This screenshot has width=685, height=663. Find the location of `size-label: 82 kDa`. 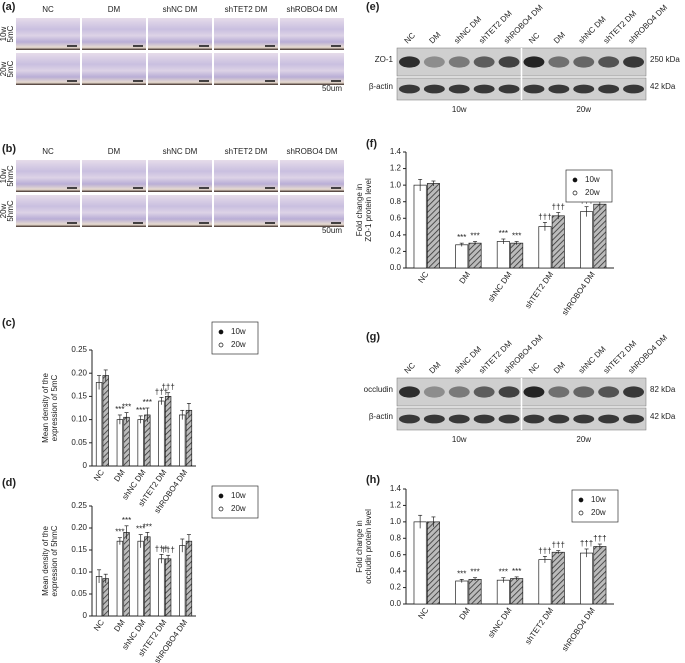

size-label: 82 kDa is located at coordinates (663, 389).